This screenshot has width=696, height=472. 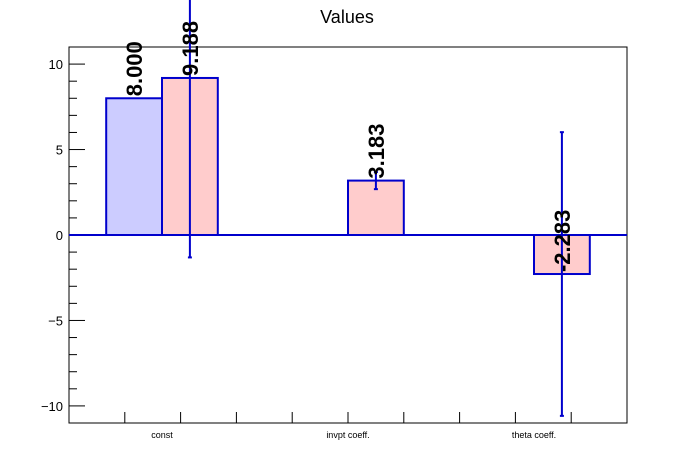 What do you see at coordinates (55, 320) in the screenshot?
I see `y-tick-label: −5` at bounding box center [55, 320].